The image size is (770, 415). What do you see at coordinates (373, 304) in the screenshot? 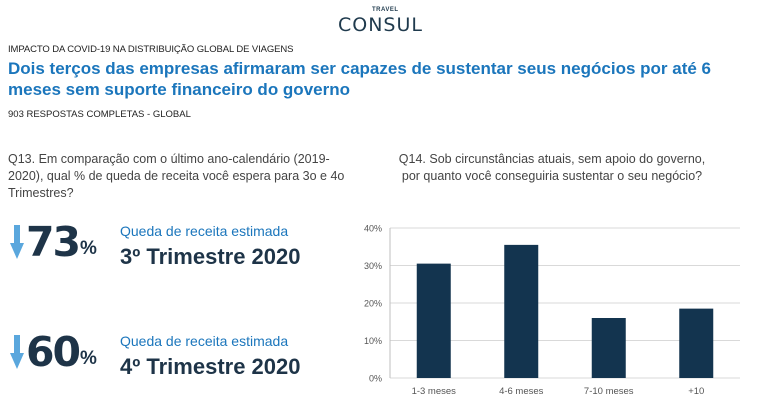
I see `y-tick-label: 20%` at bounding box center [373, 304].